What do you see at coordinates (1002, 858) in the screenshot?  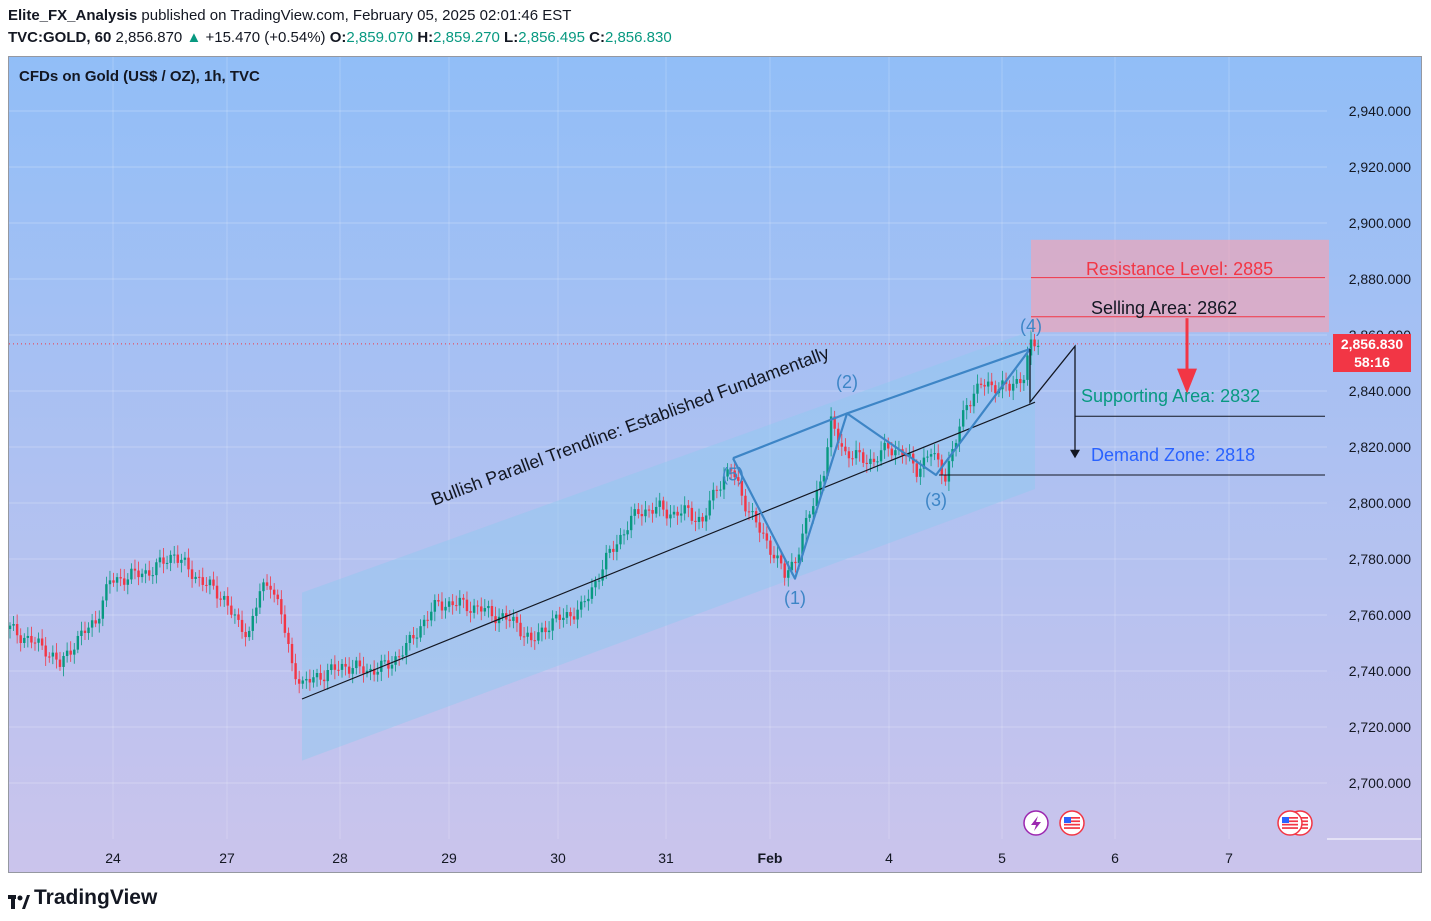 I see `x-tick-label: 5` at bounding box center [1002, 858].